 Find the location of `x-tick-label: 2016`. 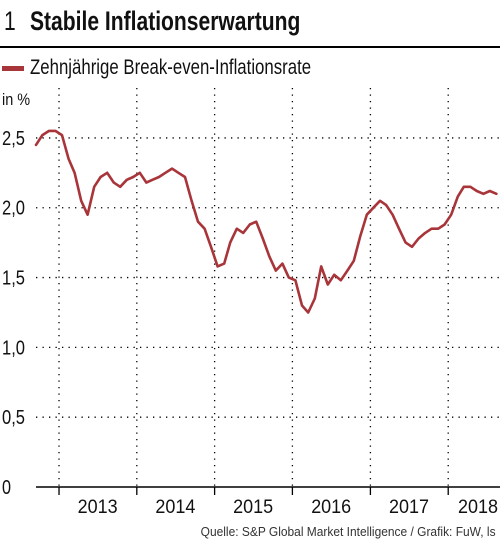

x-tick-label: 2016 is located at coordinates (331, 507).